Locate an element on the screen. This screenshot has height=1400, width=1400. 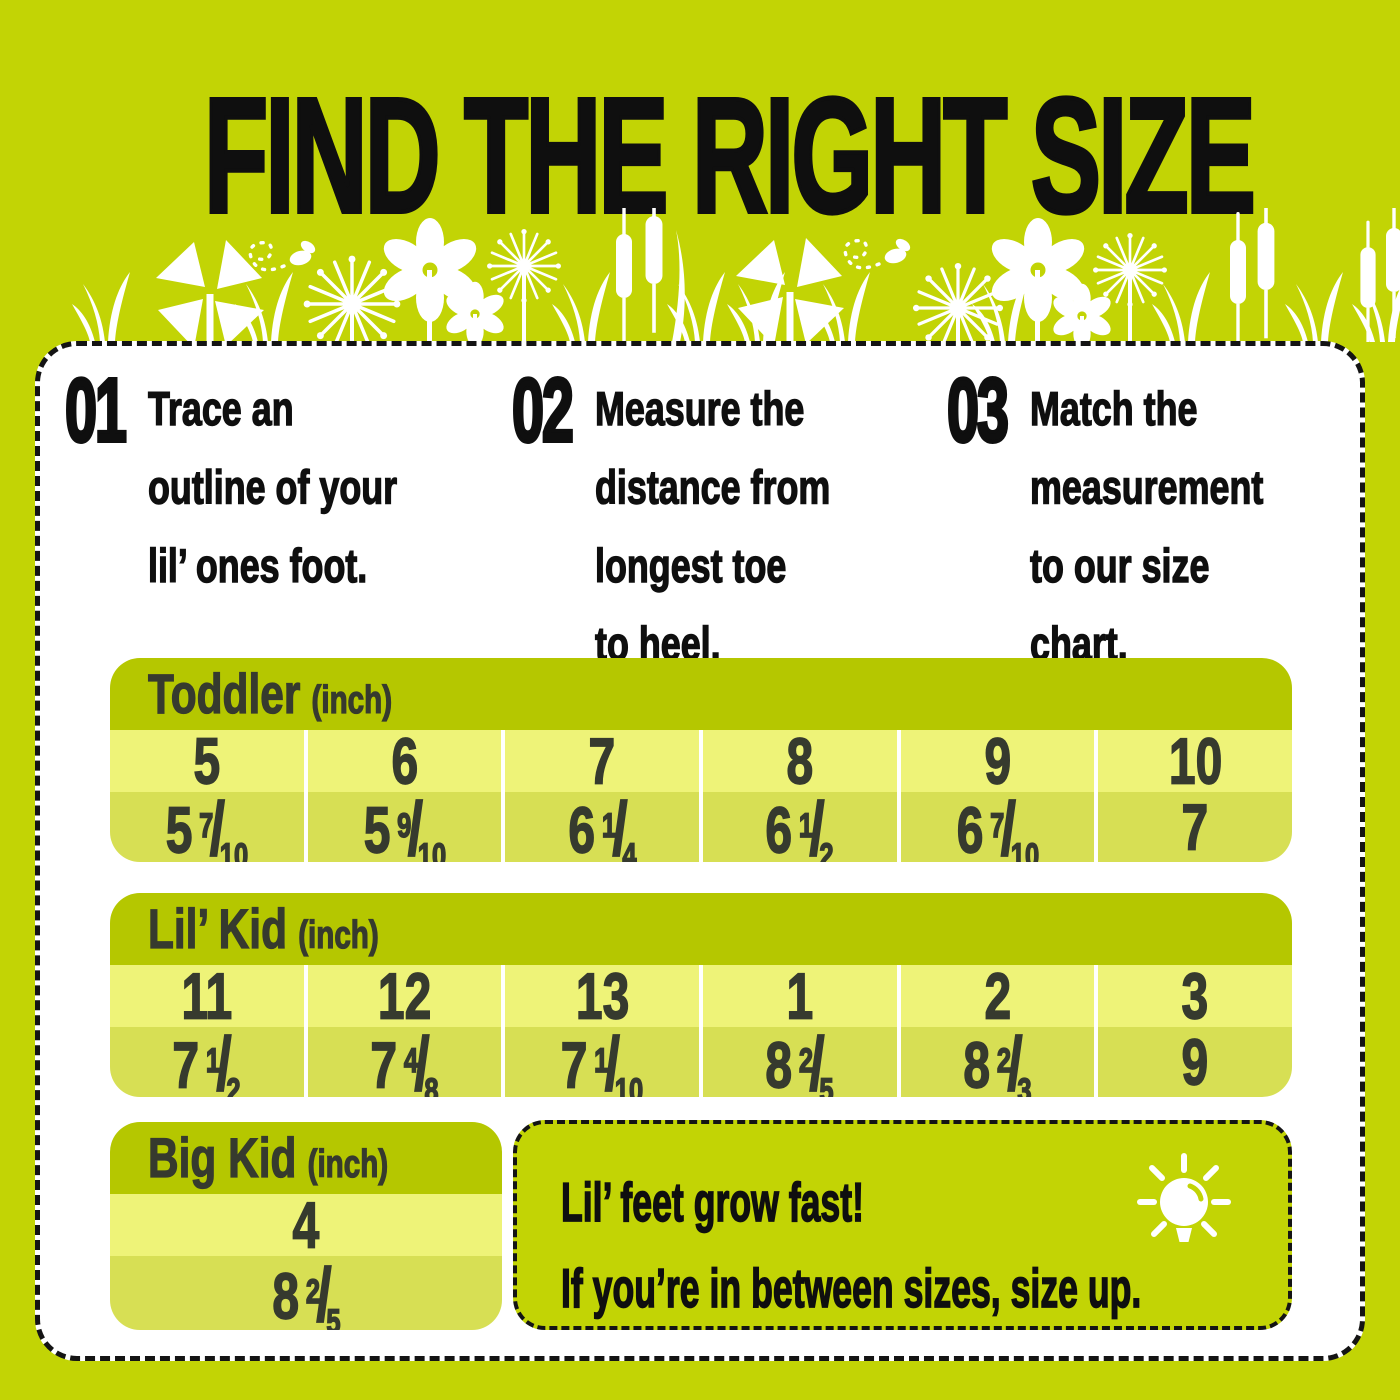
toddler-table-title: Toddler (inch) is located at coordinates (270, 693).